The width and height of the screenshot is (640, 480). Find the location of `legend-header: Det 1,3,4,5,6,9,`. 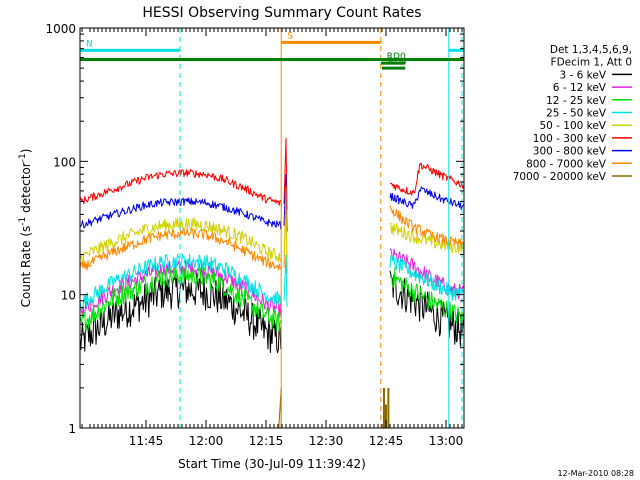

legend-header: Det 1,3,4,5,6,9, is located at coordinates (591, 50).